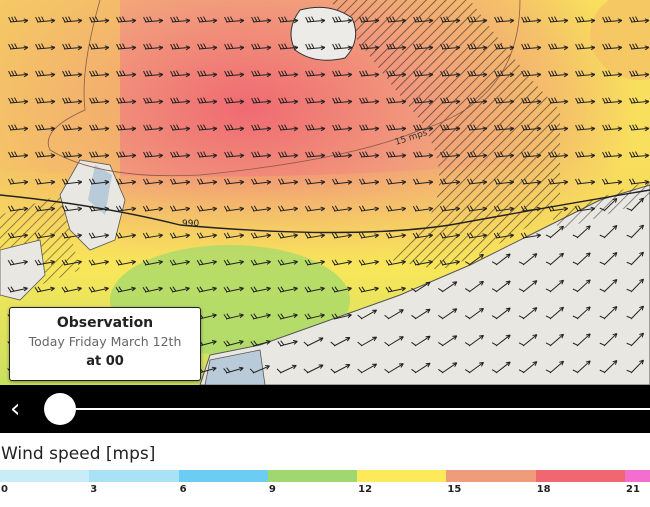  Describe the element at coordinates (272, 489) in the screenshot. I see `legend-tick-label: 9` at that location.